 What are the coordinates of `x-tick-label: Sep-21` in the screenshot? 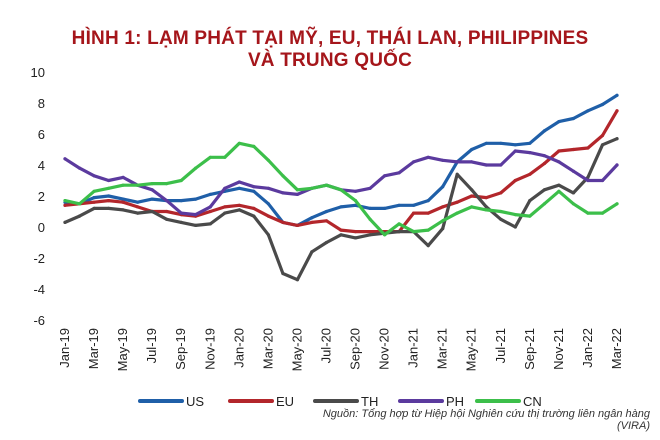 It's located at (529, 349).